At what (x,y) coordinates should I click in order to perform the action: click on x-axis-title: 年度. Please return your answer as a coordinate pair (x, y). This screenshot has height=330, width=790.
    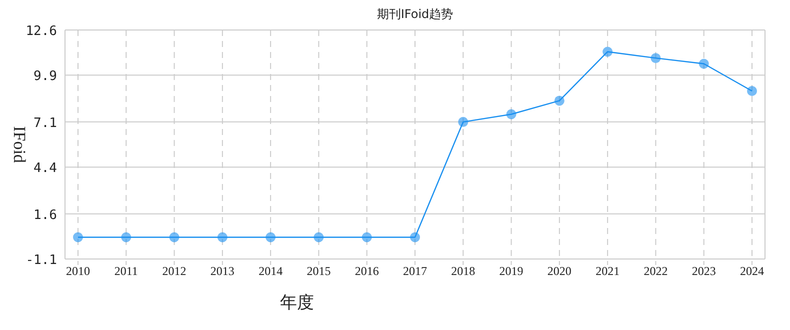
    Looking at the image, I should click on (297, 302).